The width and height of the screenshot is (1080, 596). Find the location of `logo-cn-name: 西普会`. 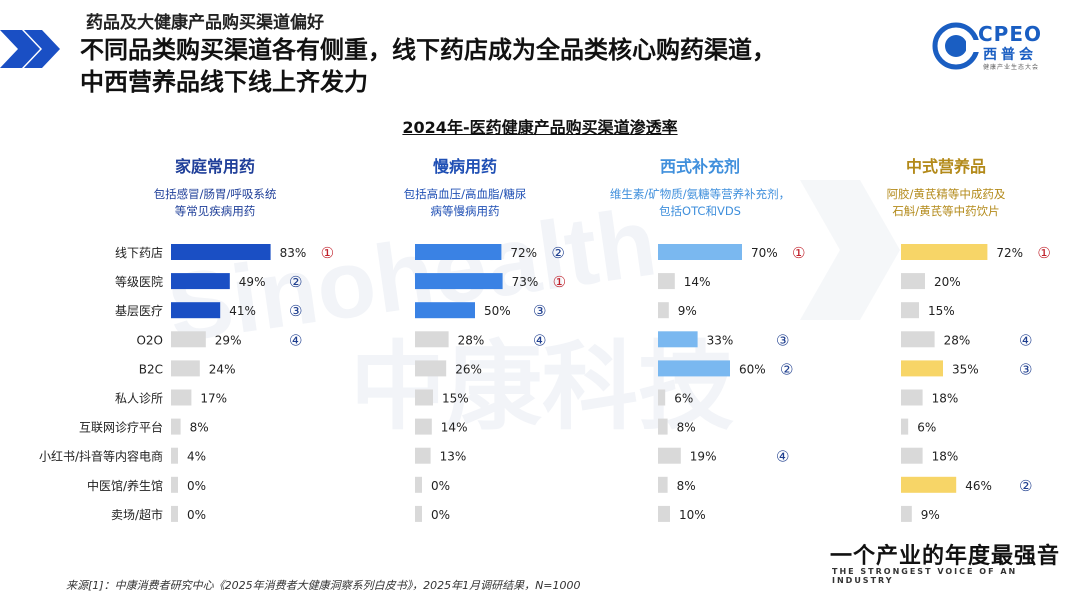

logo-cn-name: 西普会 is located at coordinates (1010, 55).